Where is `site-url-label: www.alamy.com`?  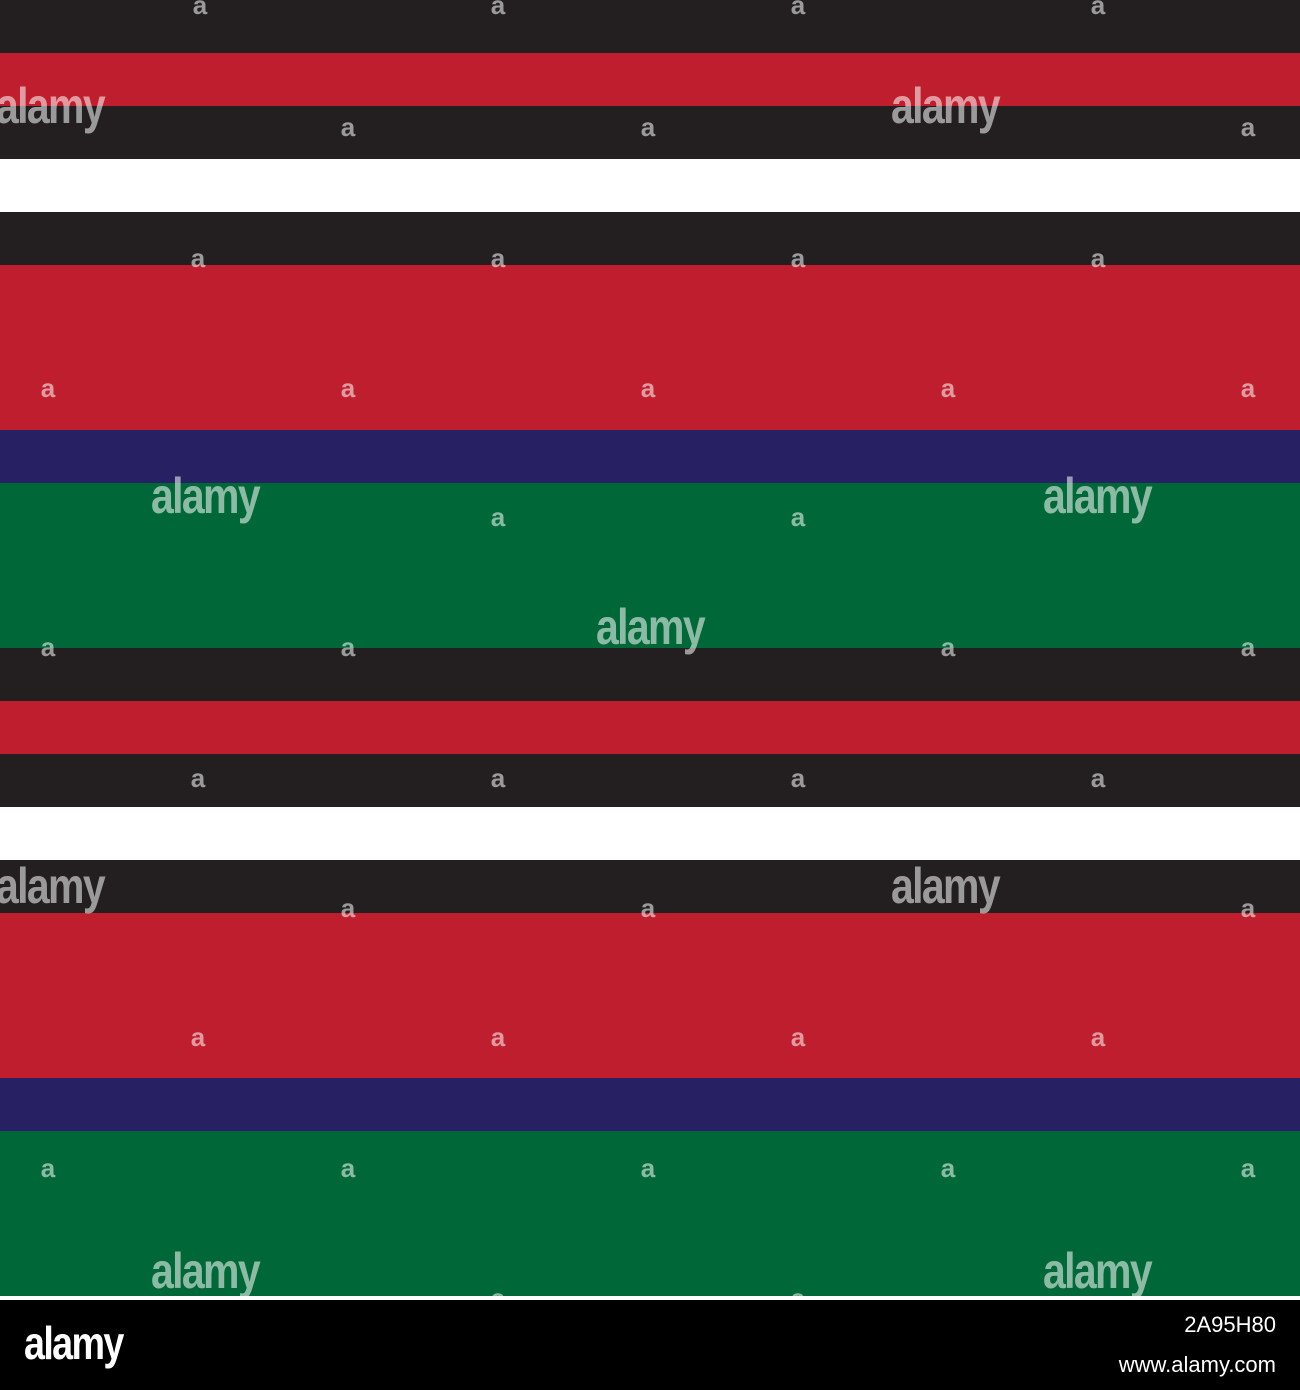
site-url-label: www.alamy.com is located at coordinates (1197, 1364).